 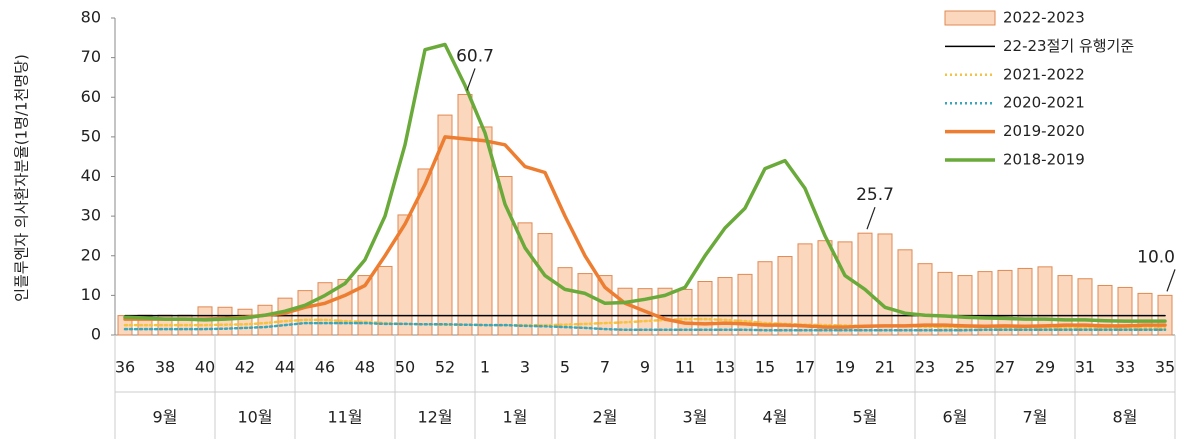 What do you see at coordinates (695, 417) in the screenshot?
I see `month-label: 3월` at bounding box center [695, 417].